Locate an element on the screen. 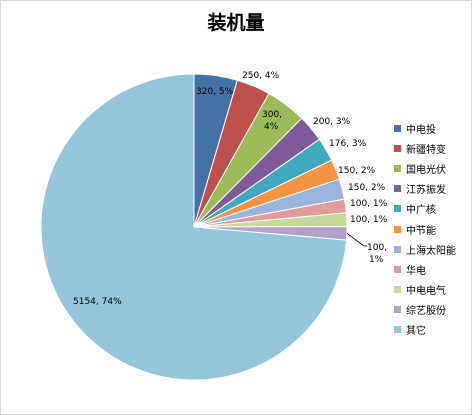  legend-item-8: 华电 is located at coordinates (432, 269).